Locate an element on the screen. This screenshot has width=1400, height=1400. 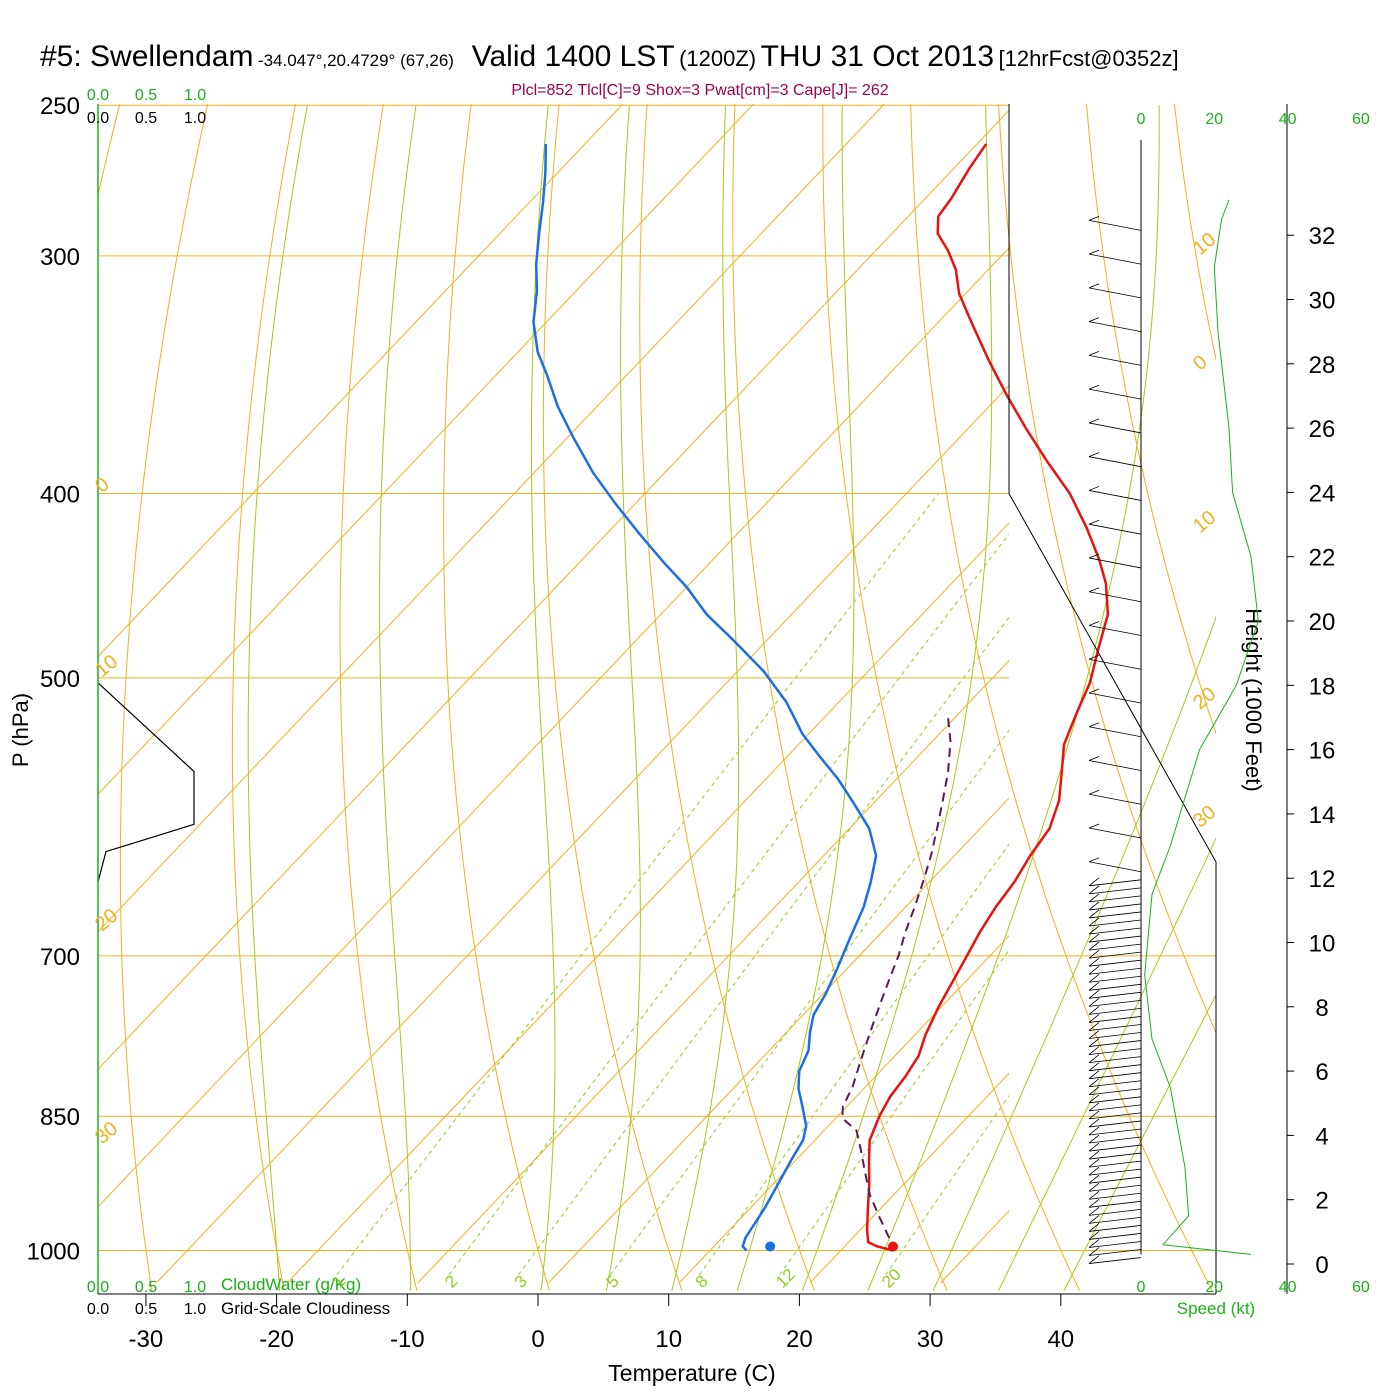
cloudwater-bottom-tick: 1.0 is located at coordinates (195, 1287).